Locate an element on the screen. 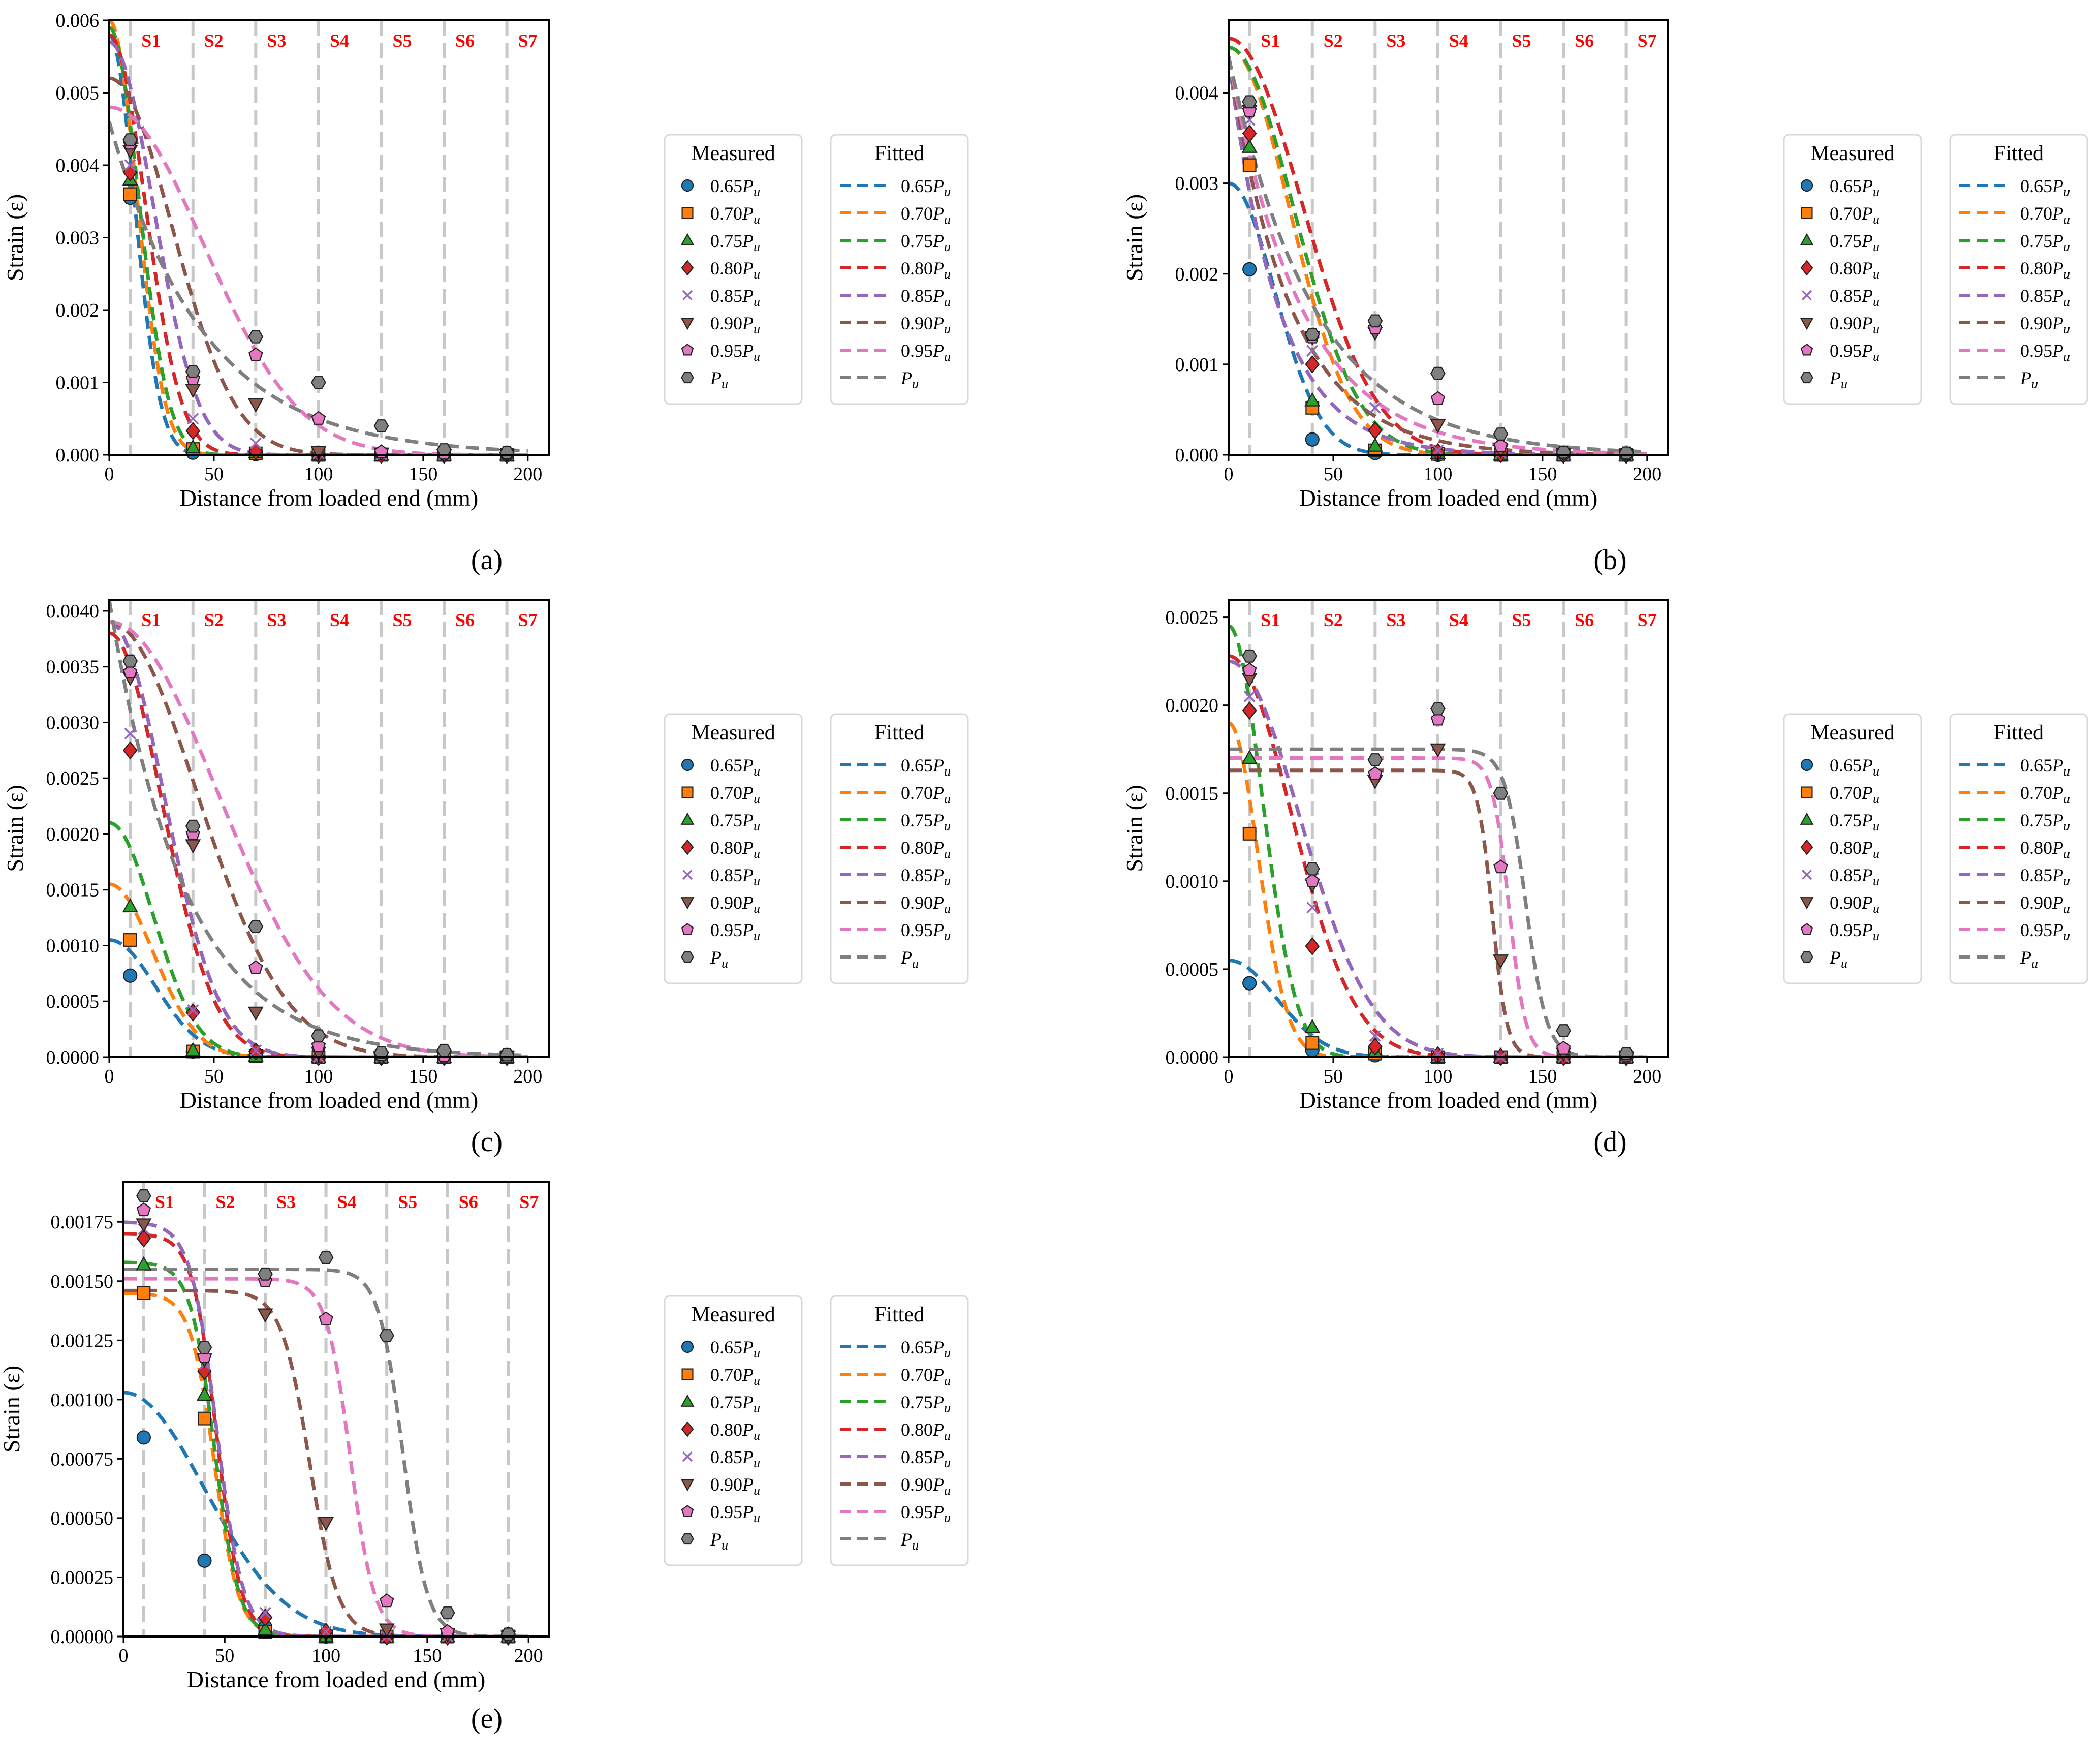  panel-a-legend-measured-title: Measured is located at coordinates (733, 154).